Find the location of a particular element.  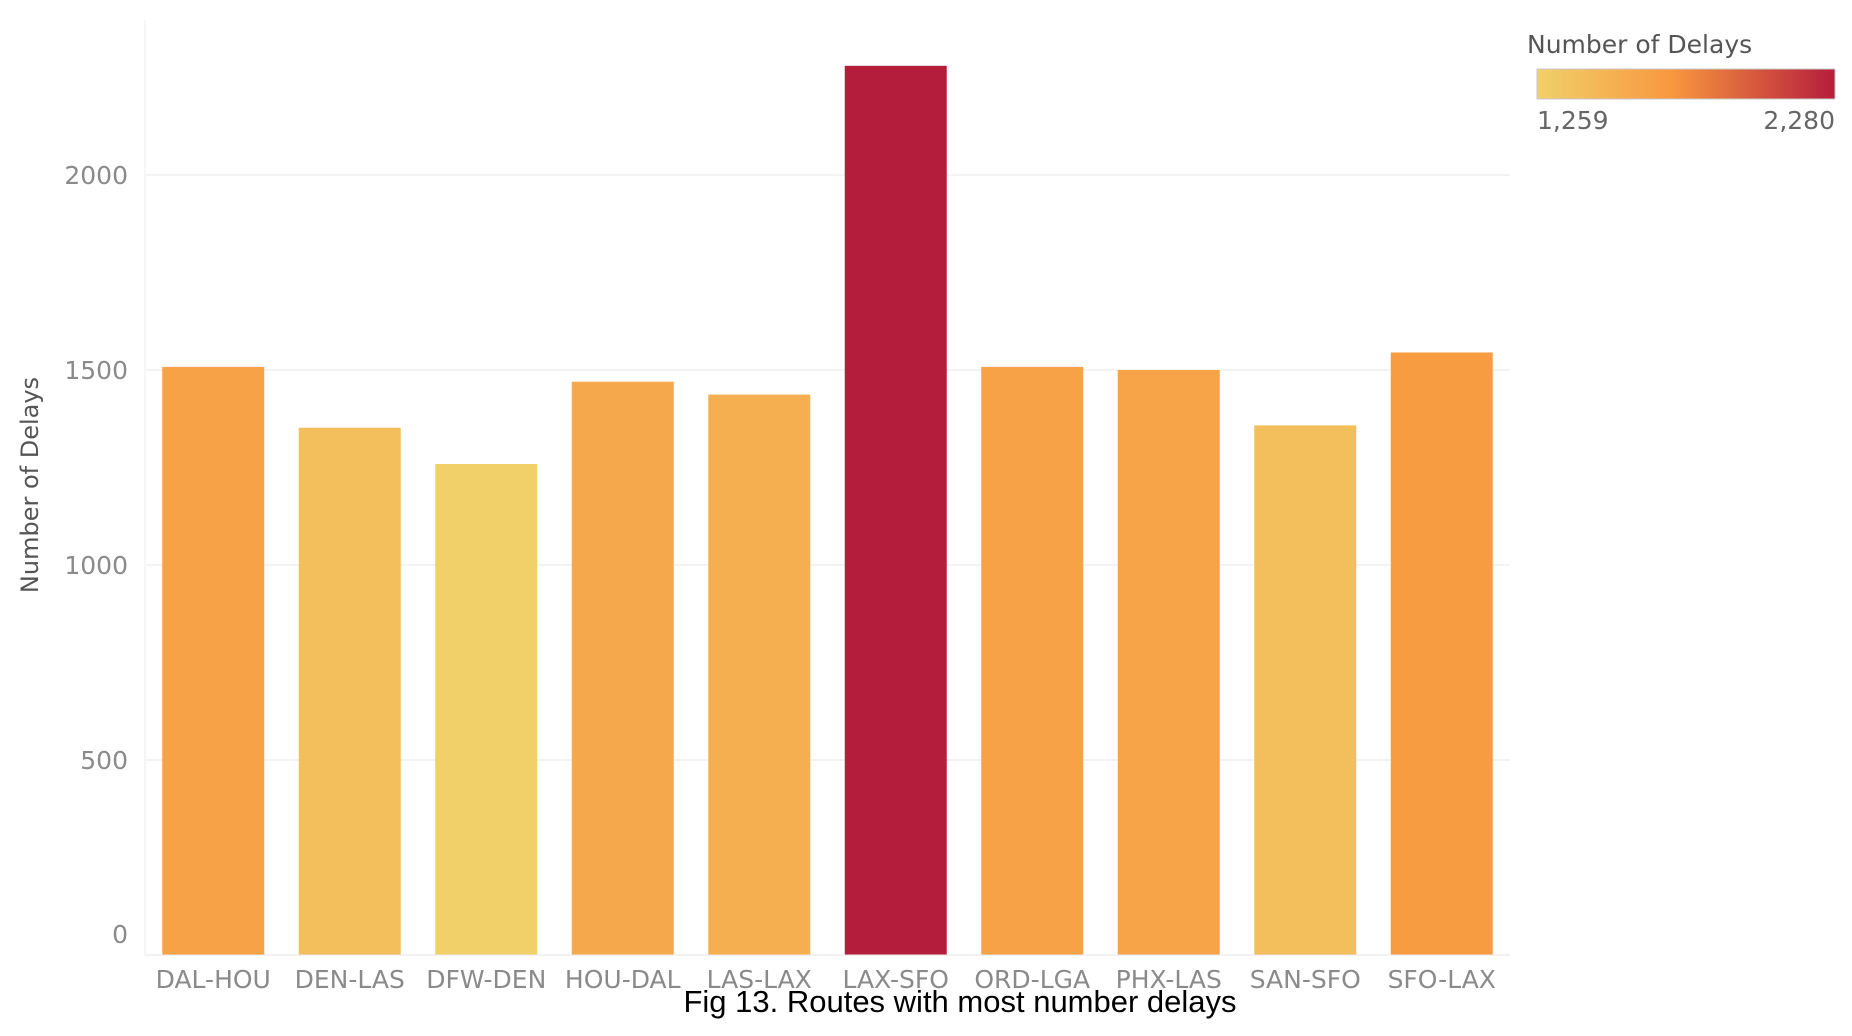

bar-dal-hou is located at coordinates (213, 660).